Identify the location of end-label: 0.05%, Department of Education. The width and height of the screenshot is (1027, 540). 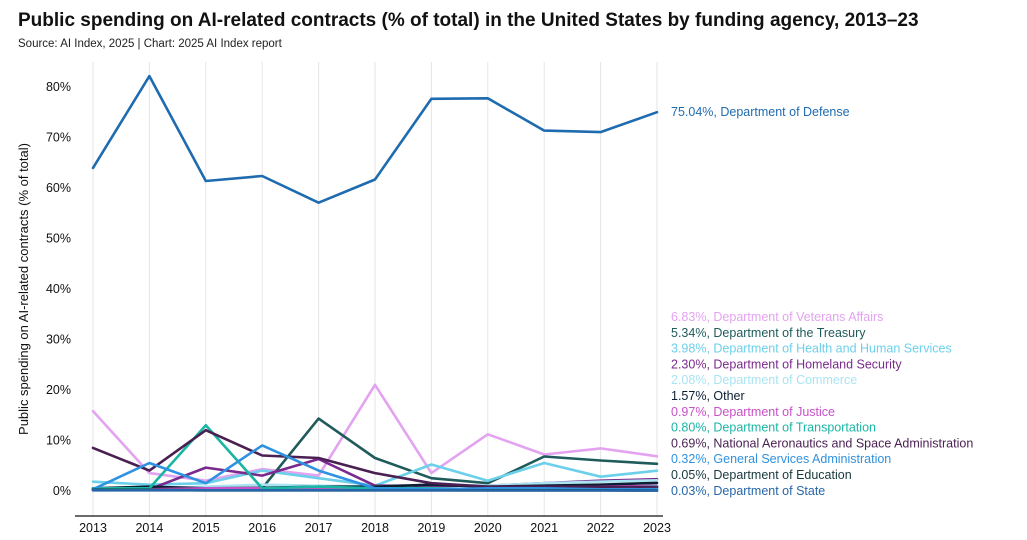
(761, 475).